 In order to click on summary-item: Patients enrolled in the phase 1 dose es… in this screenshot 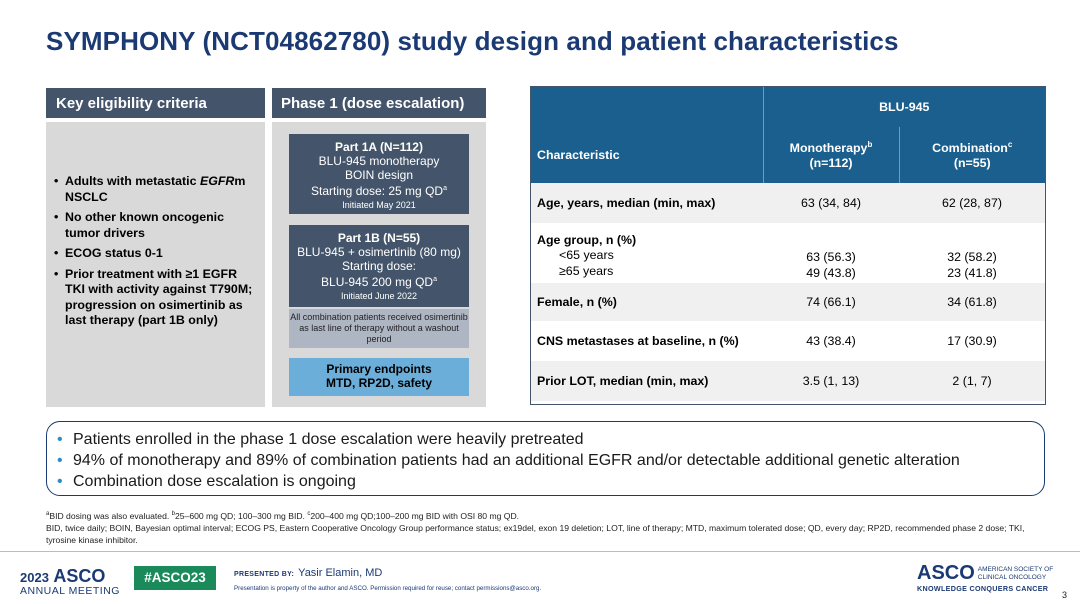, I will do `click(550, 439)`.